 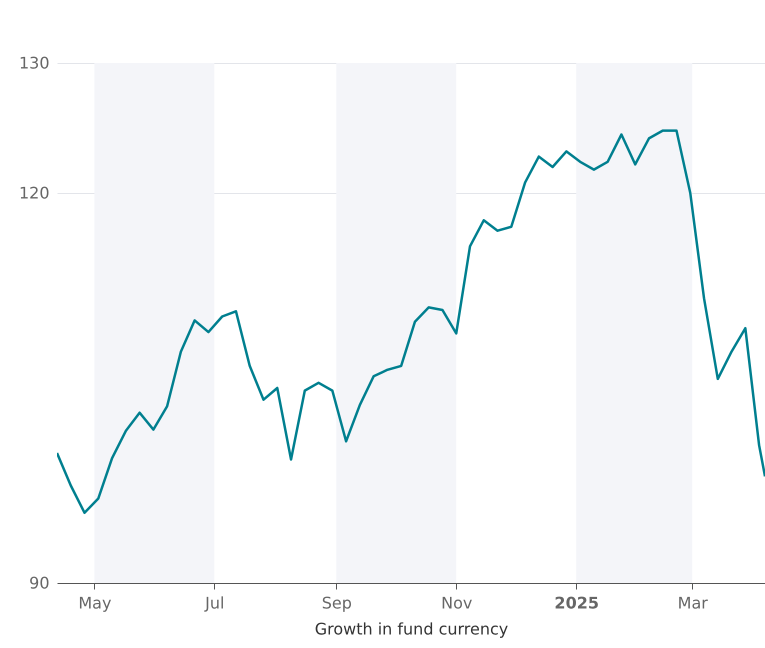 I want to click on x-tick-label: Jul, so click(x=214, y=603).